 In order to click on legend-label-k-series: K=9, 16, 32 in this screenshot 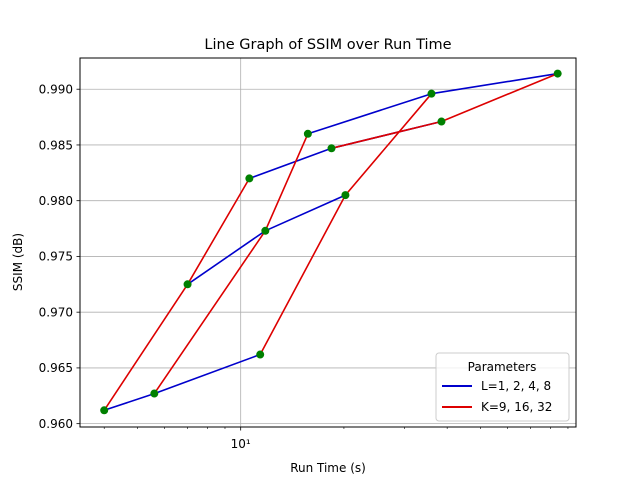, I will do `click(516, 407)`.